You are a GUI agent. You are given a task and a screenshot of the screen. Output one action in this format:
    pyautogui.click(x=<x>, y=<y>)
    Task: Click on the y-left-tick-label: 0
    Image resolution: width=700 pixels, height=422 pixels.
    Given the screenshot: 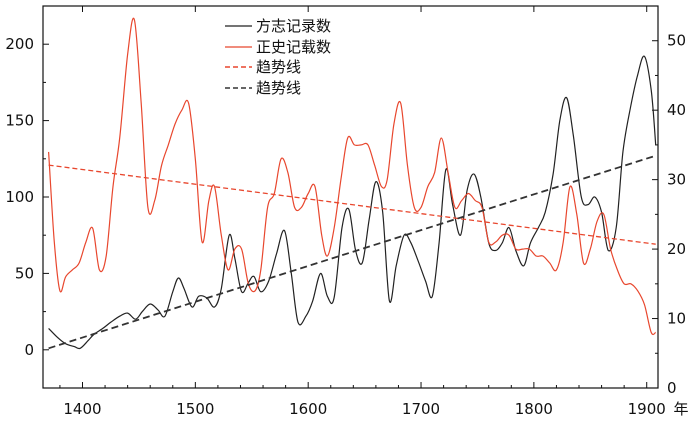 What is the action you would take?
    pyautogui.click(x=29, y=350)
    